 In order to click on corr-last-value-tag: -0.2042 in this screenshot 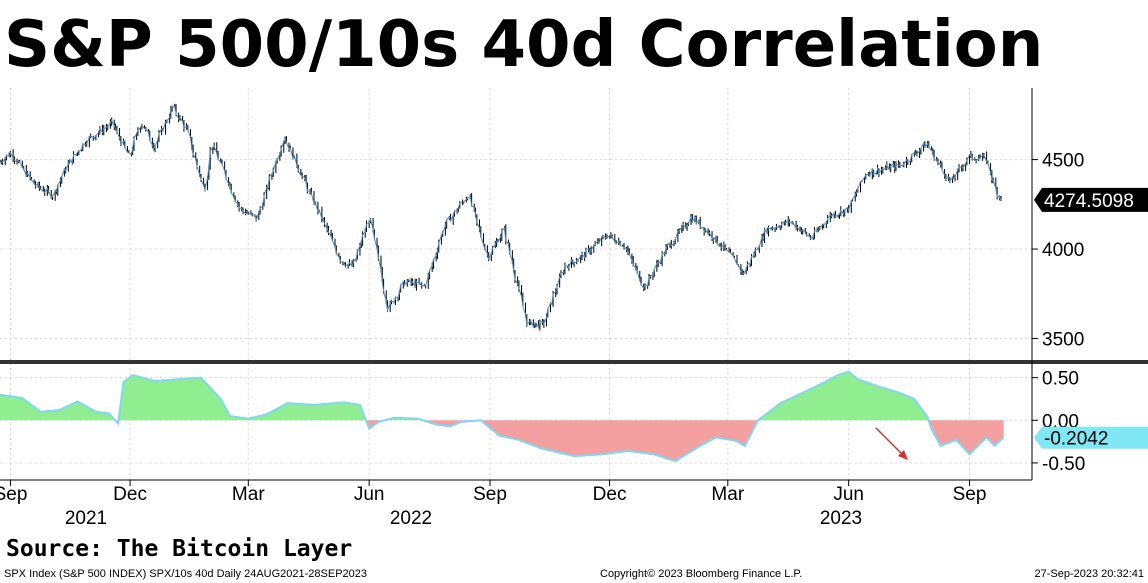, I will do `click(1091, 438)`.